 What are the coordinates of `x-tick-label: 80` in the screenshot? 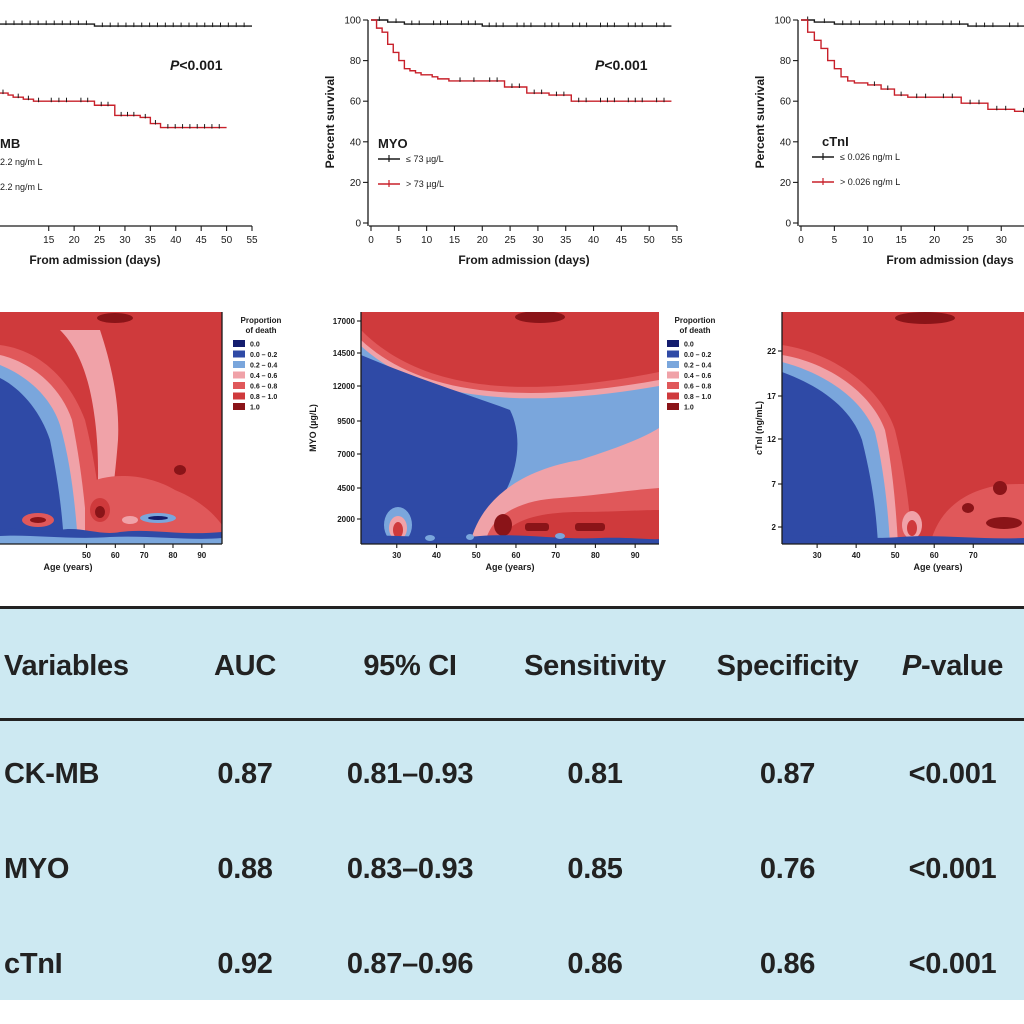 It's located at (173, 555).